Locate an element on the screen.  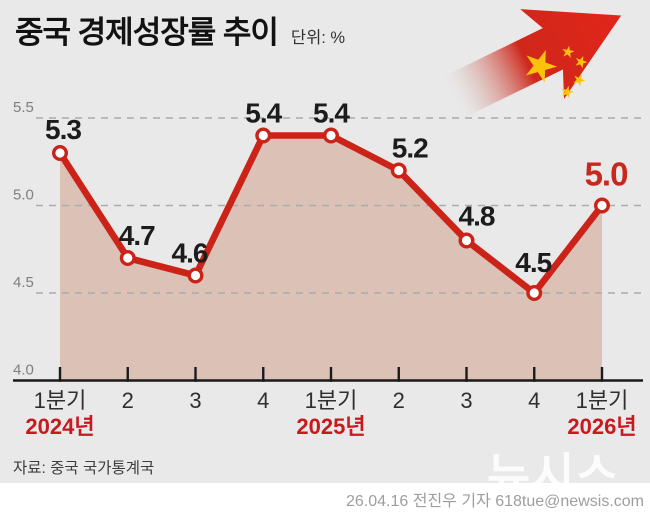
footer-strip is located at coordinates (325, 500).